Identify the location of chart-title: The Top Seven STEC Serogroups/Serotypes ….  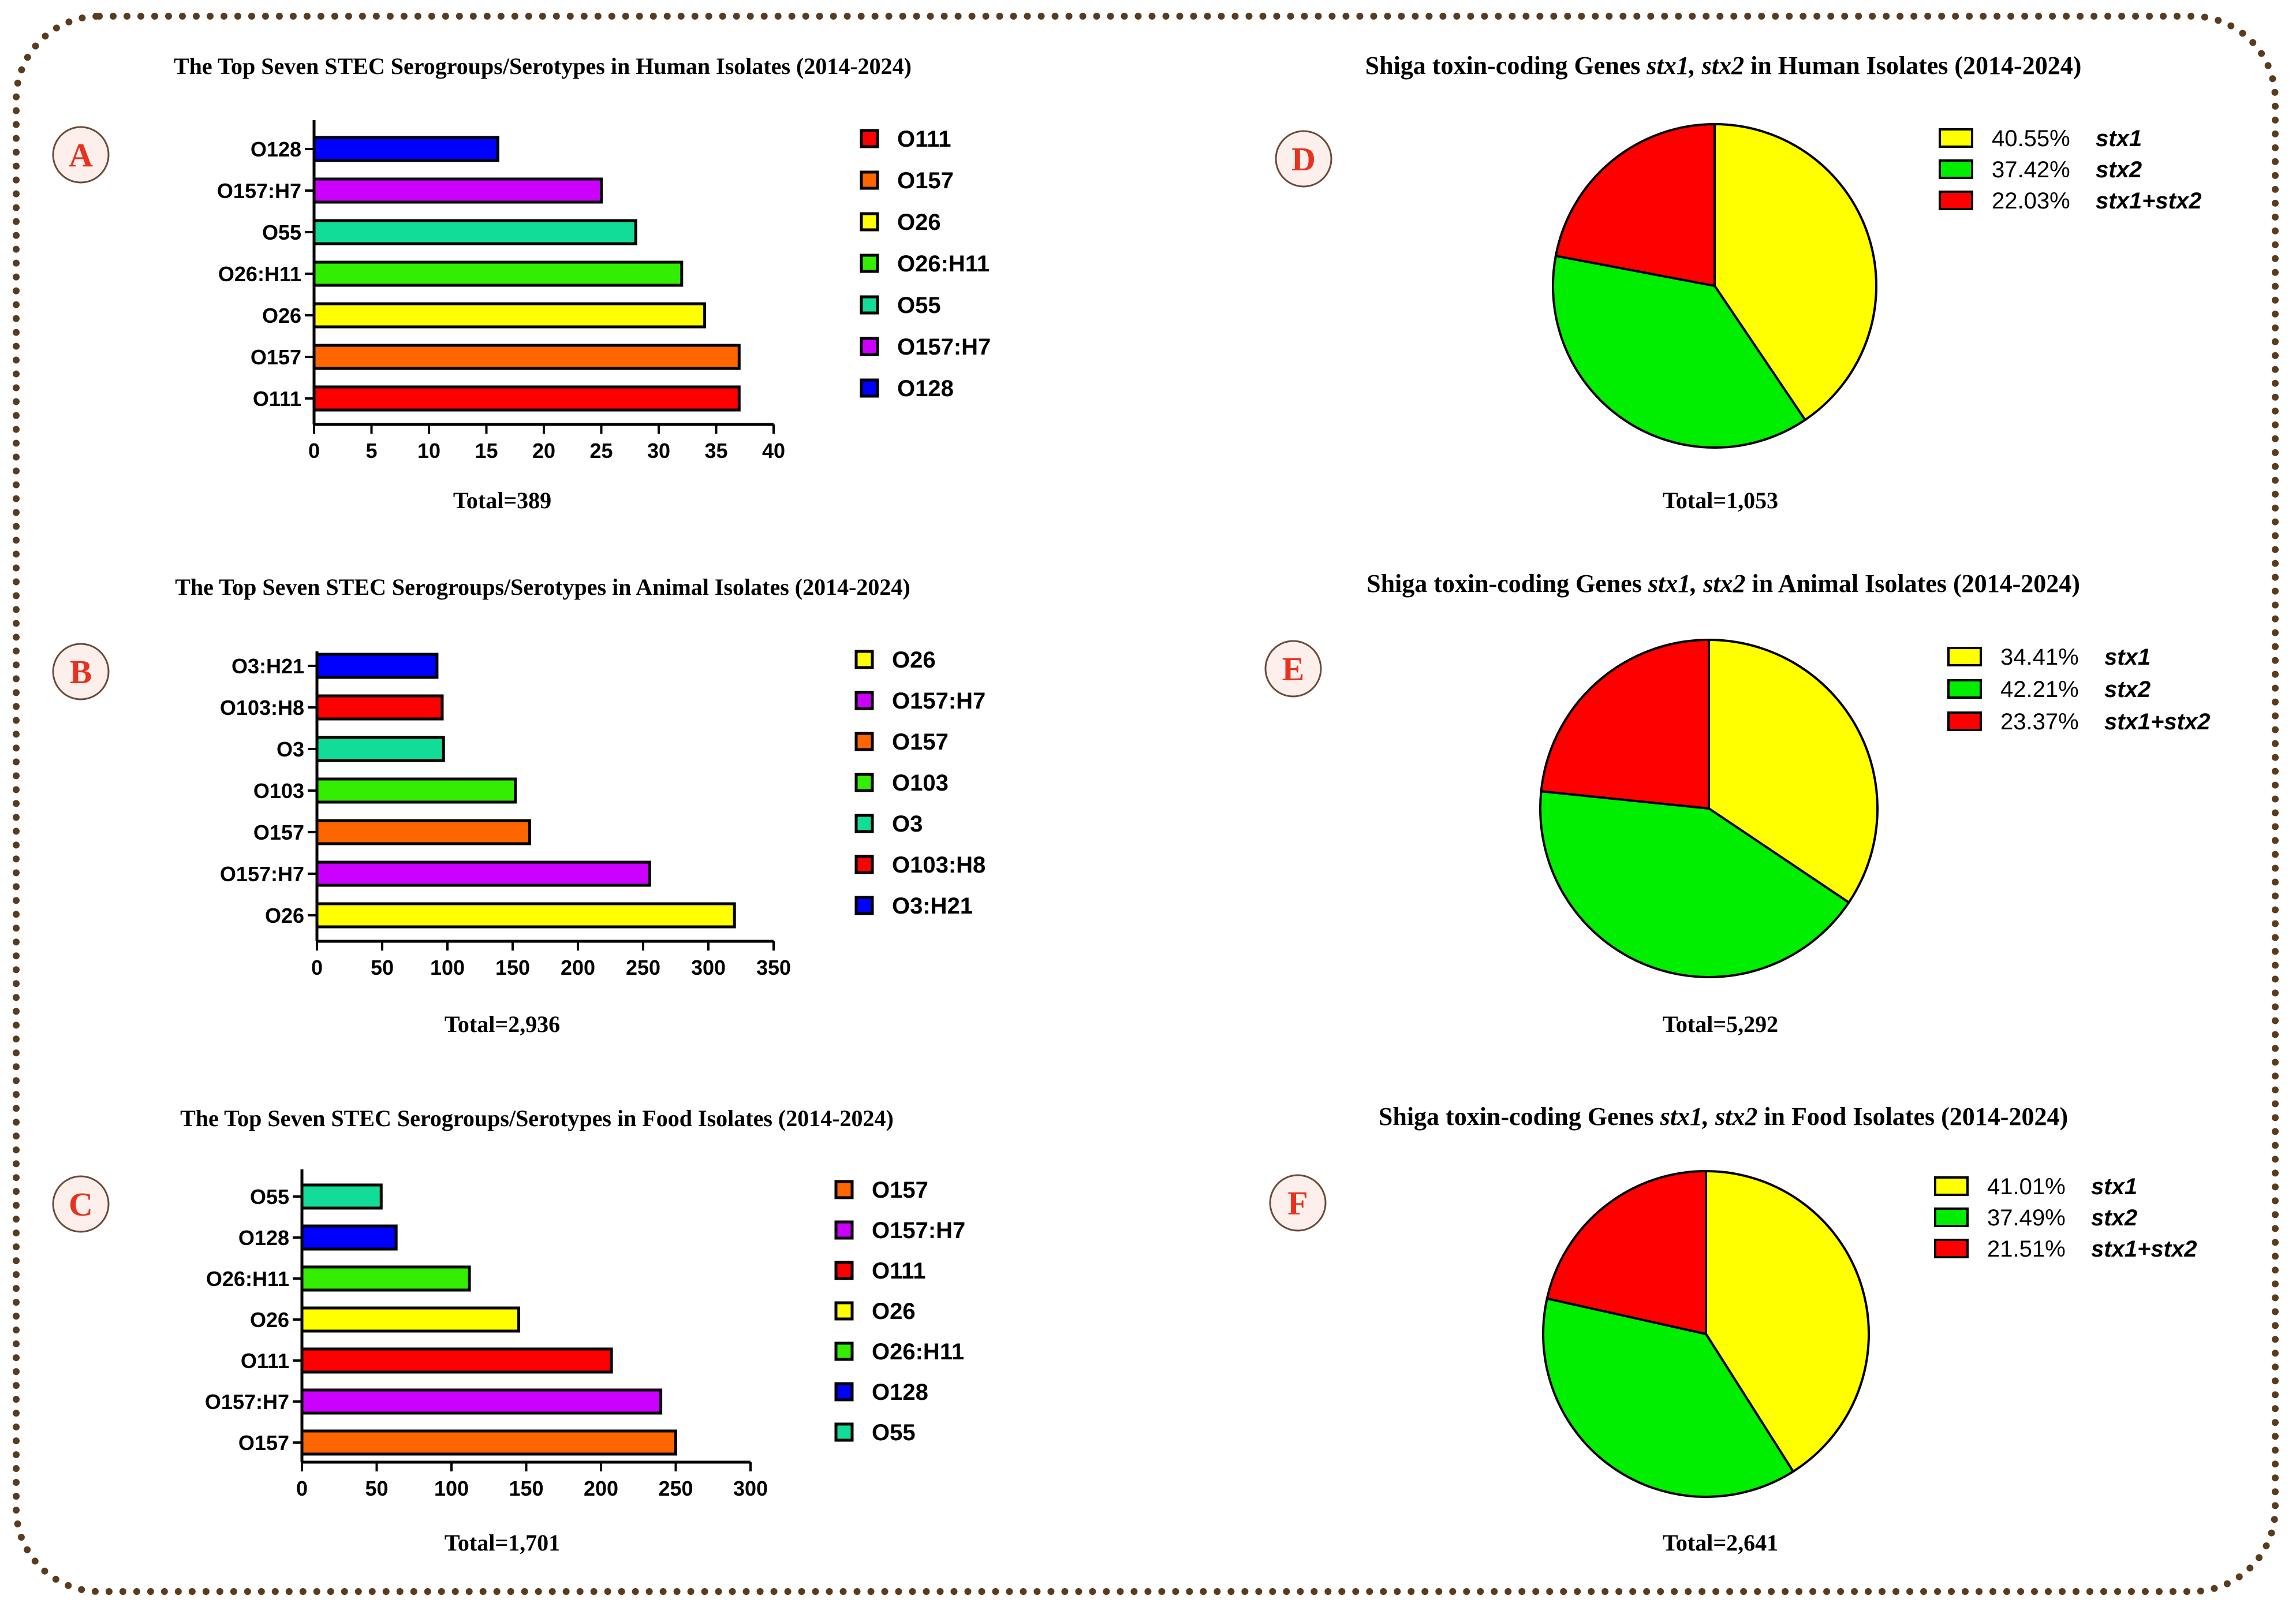
(542, 587).